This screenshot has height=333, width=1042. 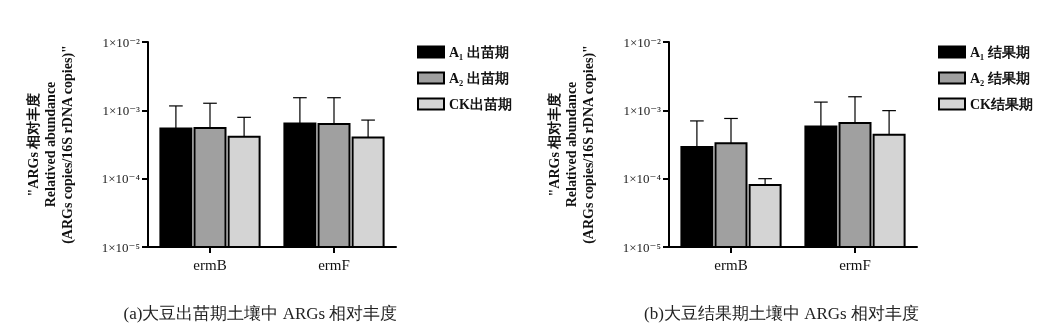 What do you see at coordinates (479, 78) in the screenshot?
I see `legend-label: A₂ 出苗期` at bounding box center [479, 78].